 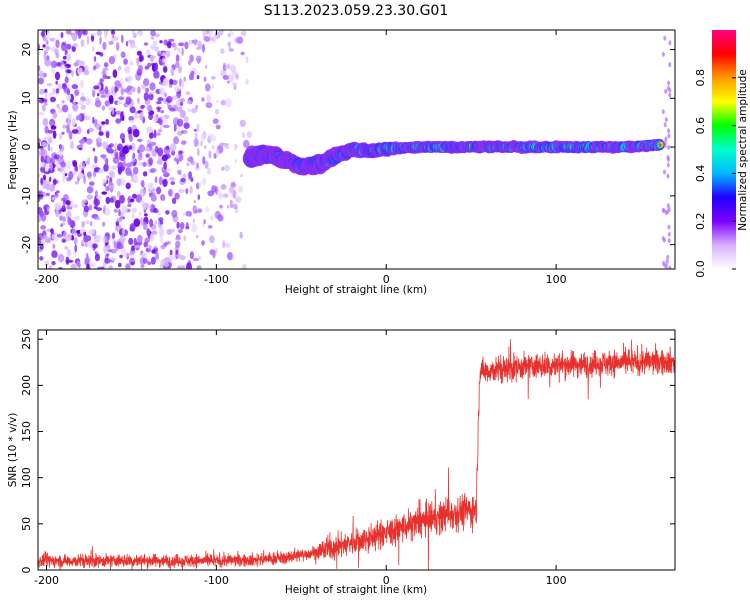 What do you see at coordinates (26, 570) in the screenshot?
I see `snr-y-tick-label: 0` at bounding box center [26, 570].